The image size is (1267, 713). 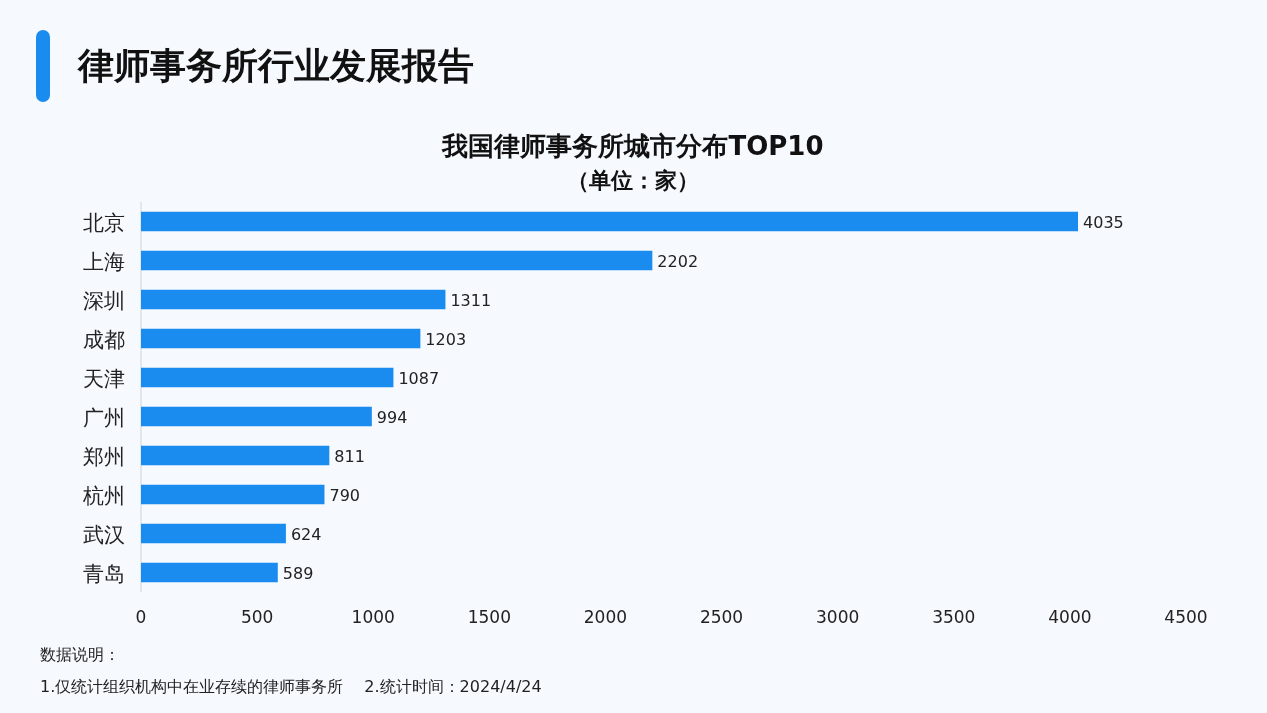 What do you see at coordinates (104, 261) in the screenshot?
I see `y-tick-label: 上海` at bounding box center [104, 261].